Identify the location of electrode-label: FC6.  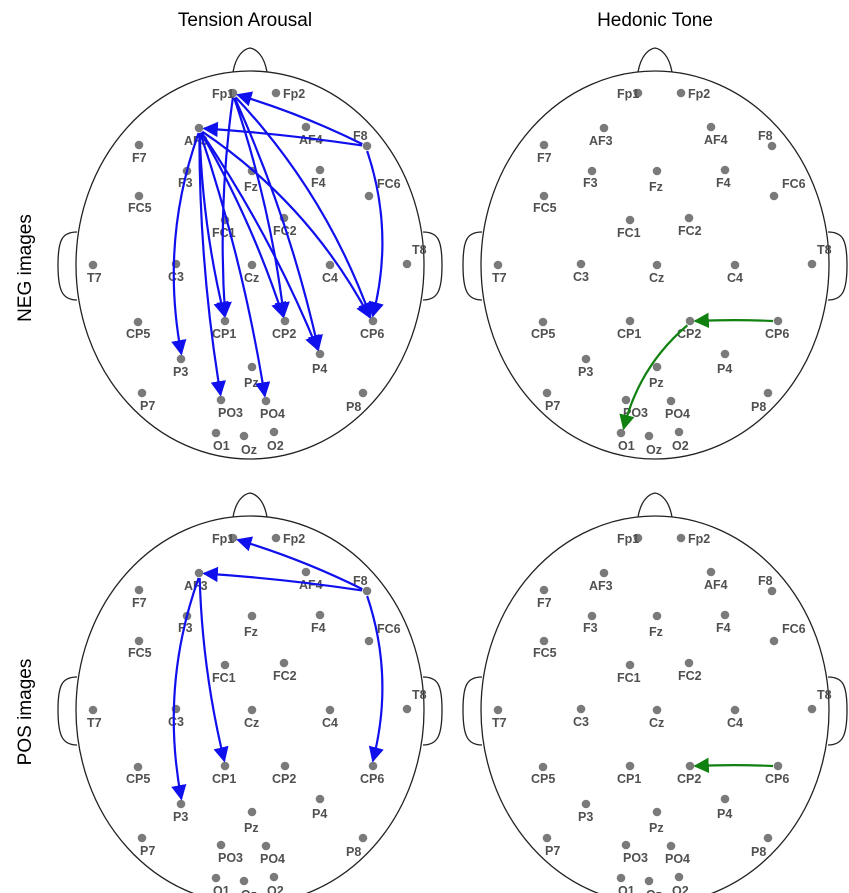
(794, 629).